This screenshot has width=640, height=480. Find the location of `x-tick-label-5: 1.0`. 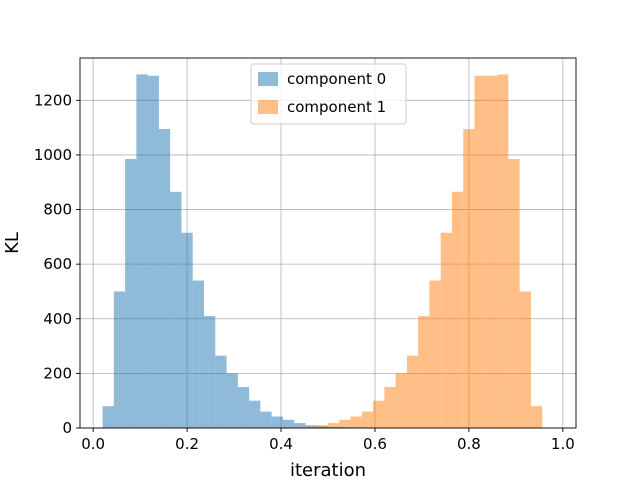

x-tick-label-5: 1.0 is located at coordinates (563, 444).